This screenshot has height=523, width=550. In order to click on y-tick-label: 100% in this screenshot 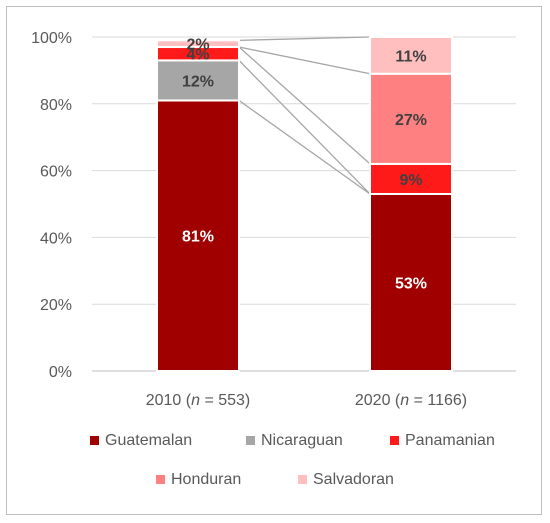, I will do `click(51, 38)`.